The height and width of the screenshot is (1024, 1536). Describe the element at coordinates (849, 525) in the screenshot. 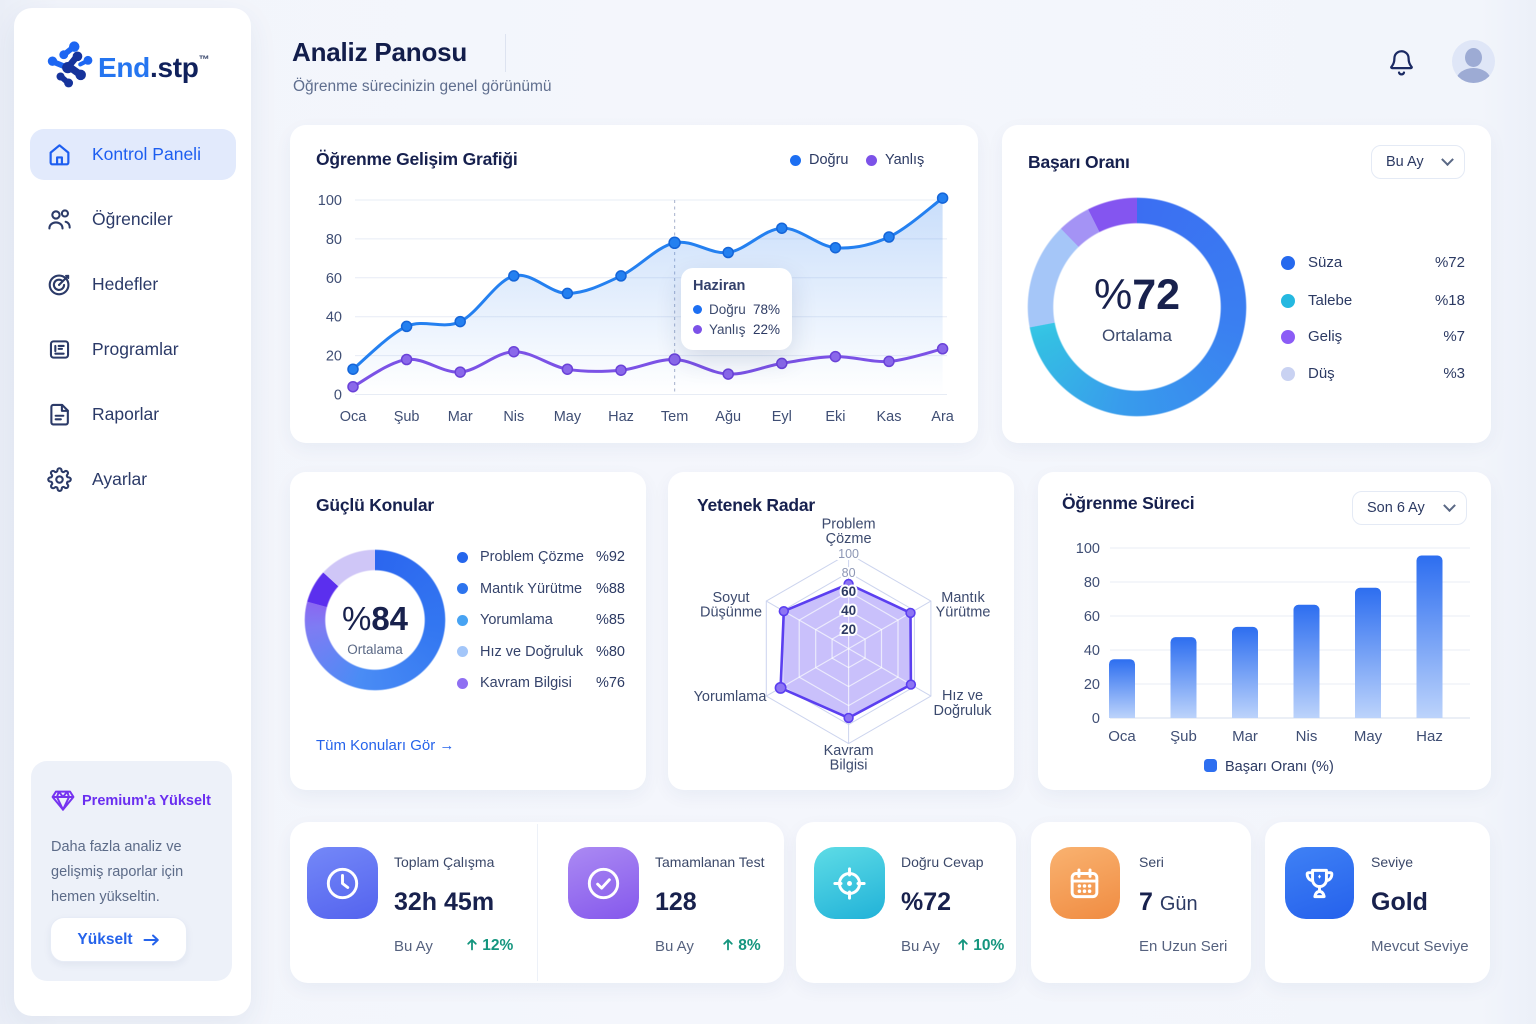

I see `svg-text: Problem` at that location.